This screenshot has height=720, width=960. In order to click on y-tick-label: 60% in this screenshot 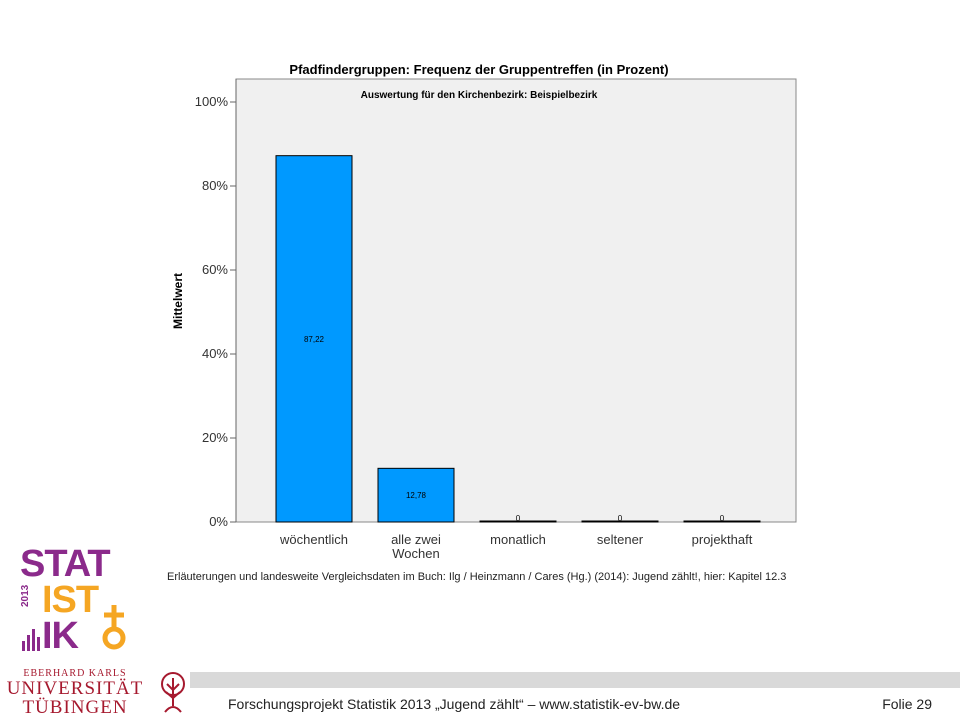, I will do `click(215, 269)`.